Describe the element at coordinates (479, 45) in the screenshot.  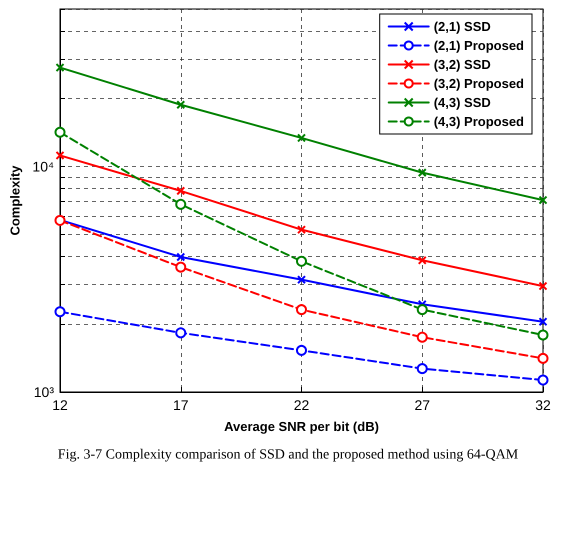
I see `legend-label: (2,1) Proposed` at that location.